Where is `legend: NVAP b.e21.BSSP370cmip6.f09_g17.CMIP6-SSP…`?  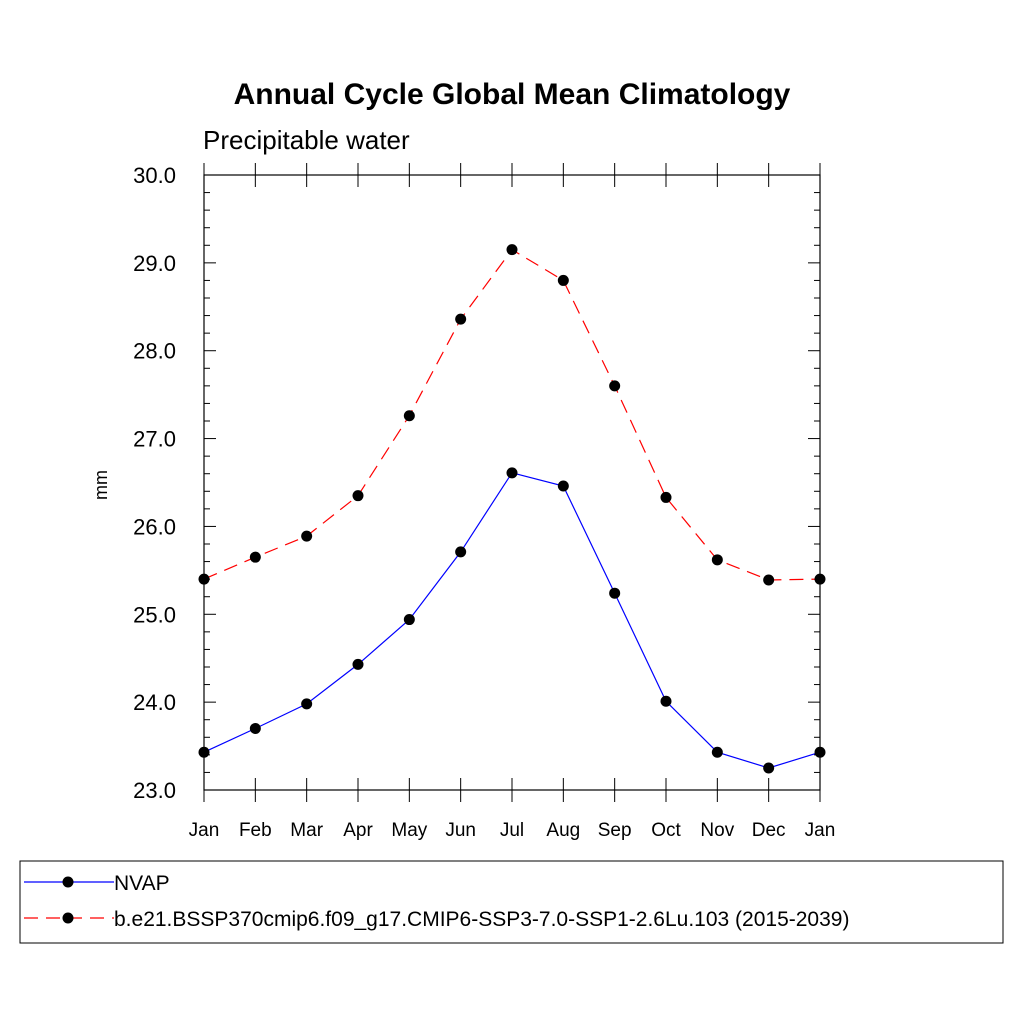 legend: NVAP b.e21.BSSP370cmip6.f09_g17.CMIP6-SSP… is located at coordinates (436, 901).